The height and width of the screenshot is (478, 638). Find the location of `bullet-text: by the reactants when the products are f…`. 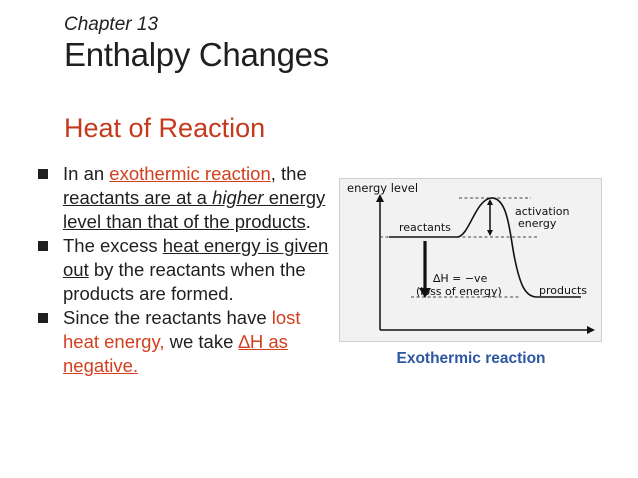

bullet-text: by the reactants when the products are f… is located at coordinates (184, 281).